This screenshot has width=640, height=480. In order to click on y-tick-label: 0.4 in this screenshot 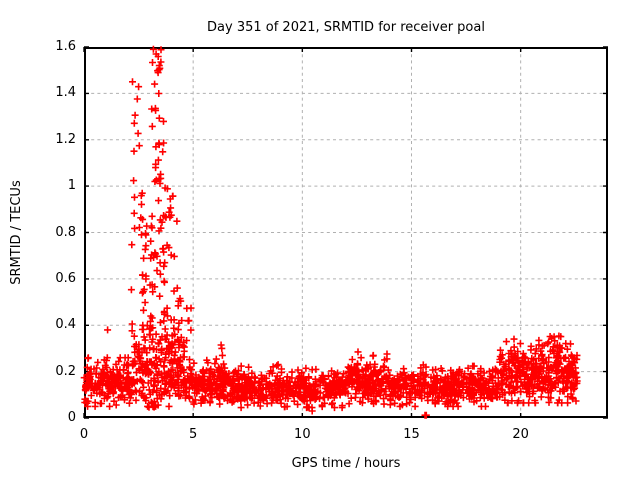, I will do `click(65, 325)`.